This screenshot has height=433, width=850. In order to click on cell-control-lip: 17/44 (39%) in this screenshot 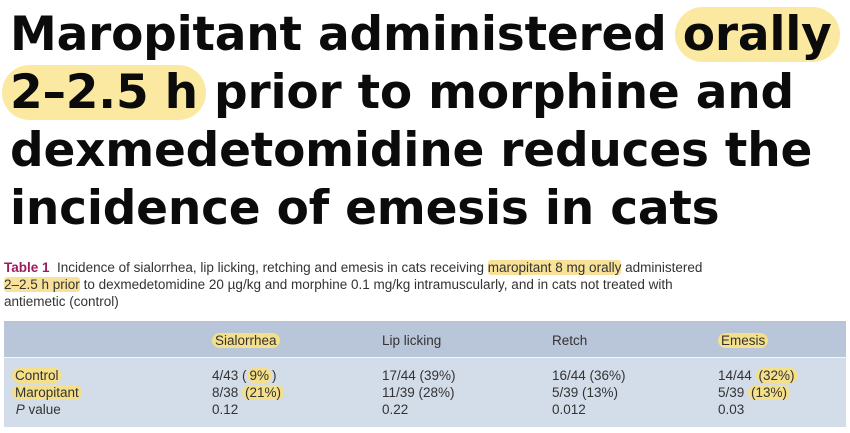, I will do `click(419, 375)`.